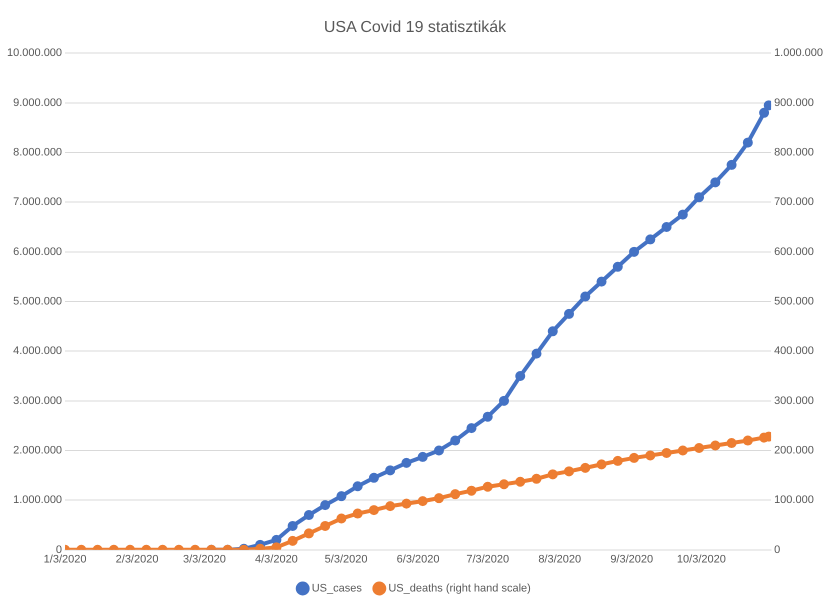 Image resolution: width=830 pixels, height=608 pixels. Describe the element at coordinates (37, 252) in the screenshot. I see `y-tick-label: 6.000.000` at that location.